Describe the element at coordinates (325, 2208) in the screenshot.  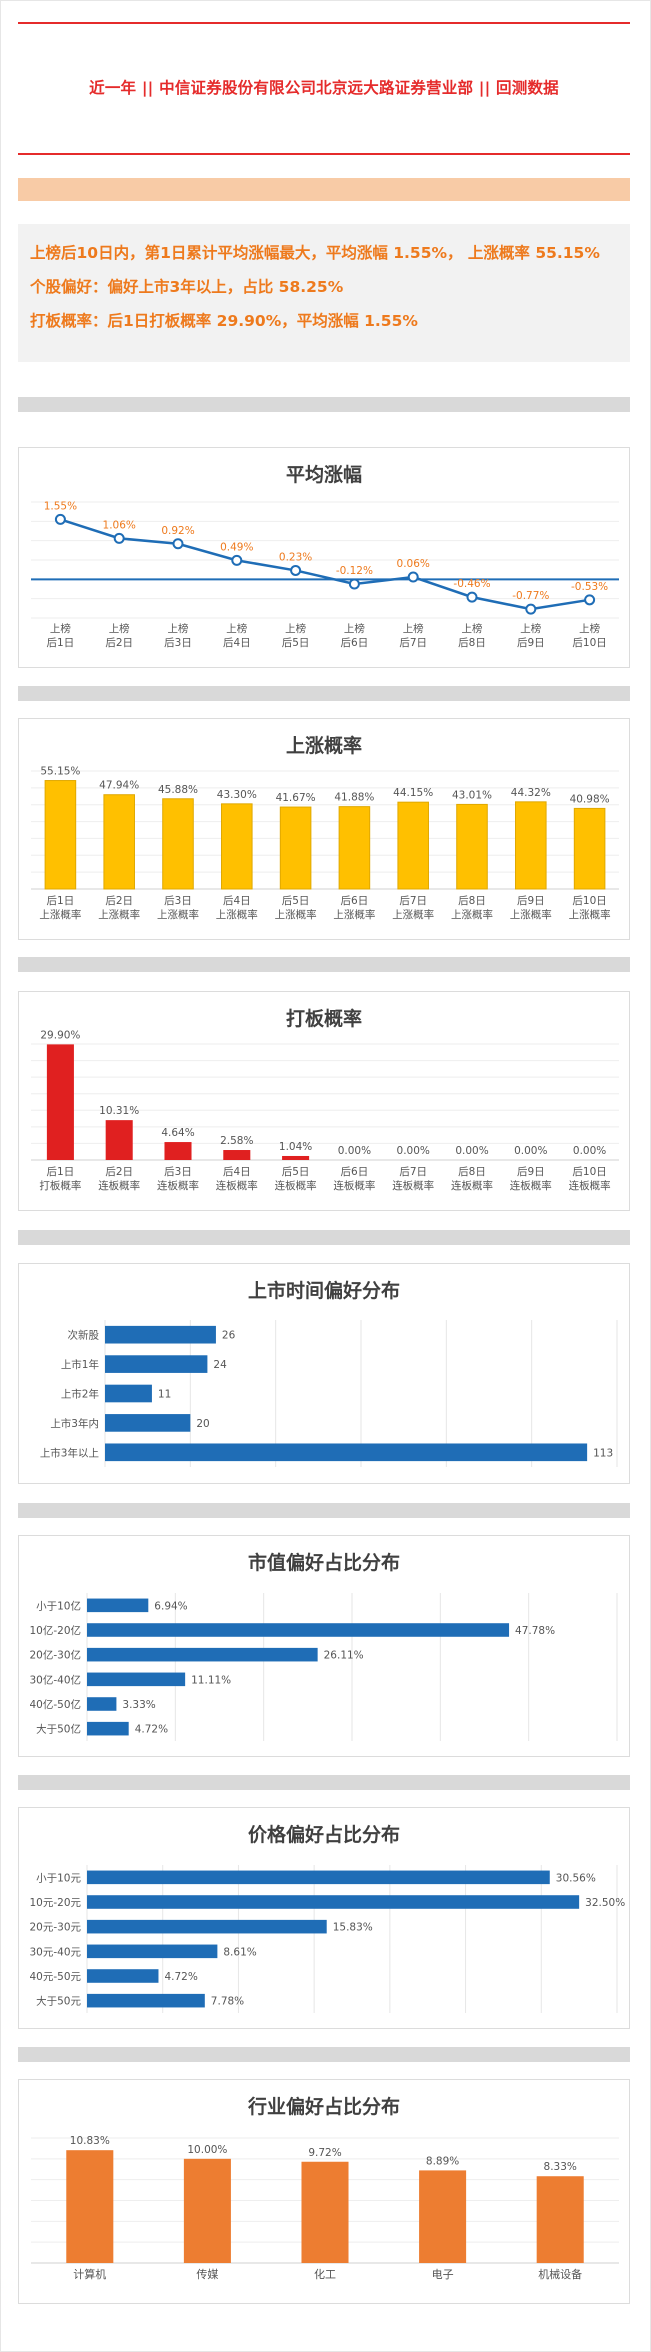
I see `industry-plot: 10.83% 计算机 10.00% 传媒 9.72% 化工 8.89% 电子 8.33% 机械设备` at that location.